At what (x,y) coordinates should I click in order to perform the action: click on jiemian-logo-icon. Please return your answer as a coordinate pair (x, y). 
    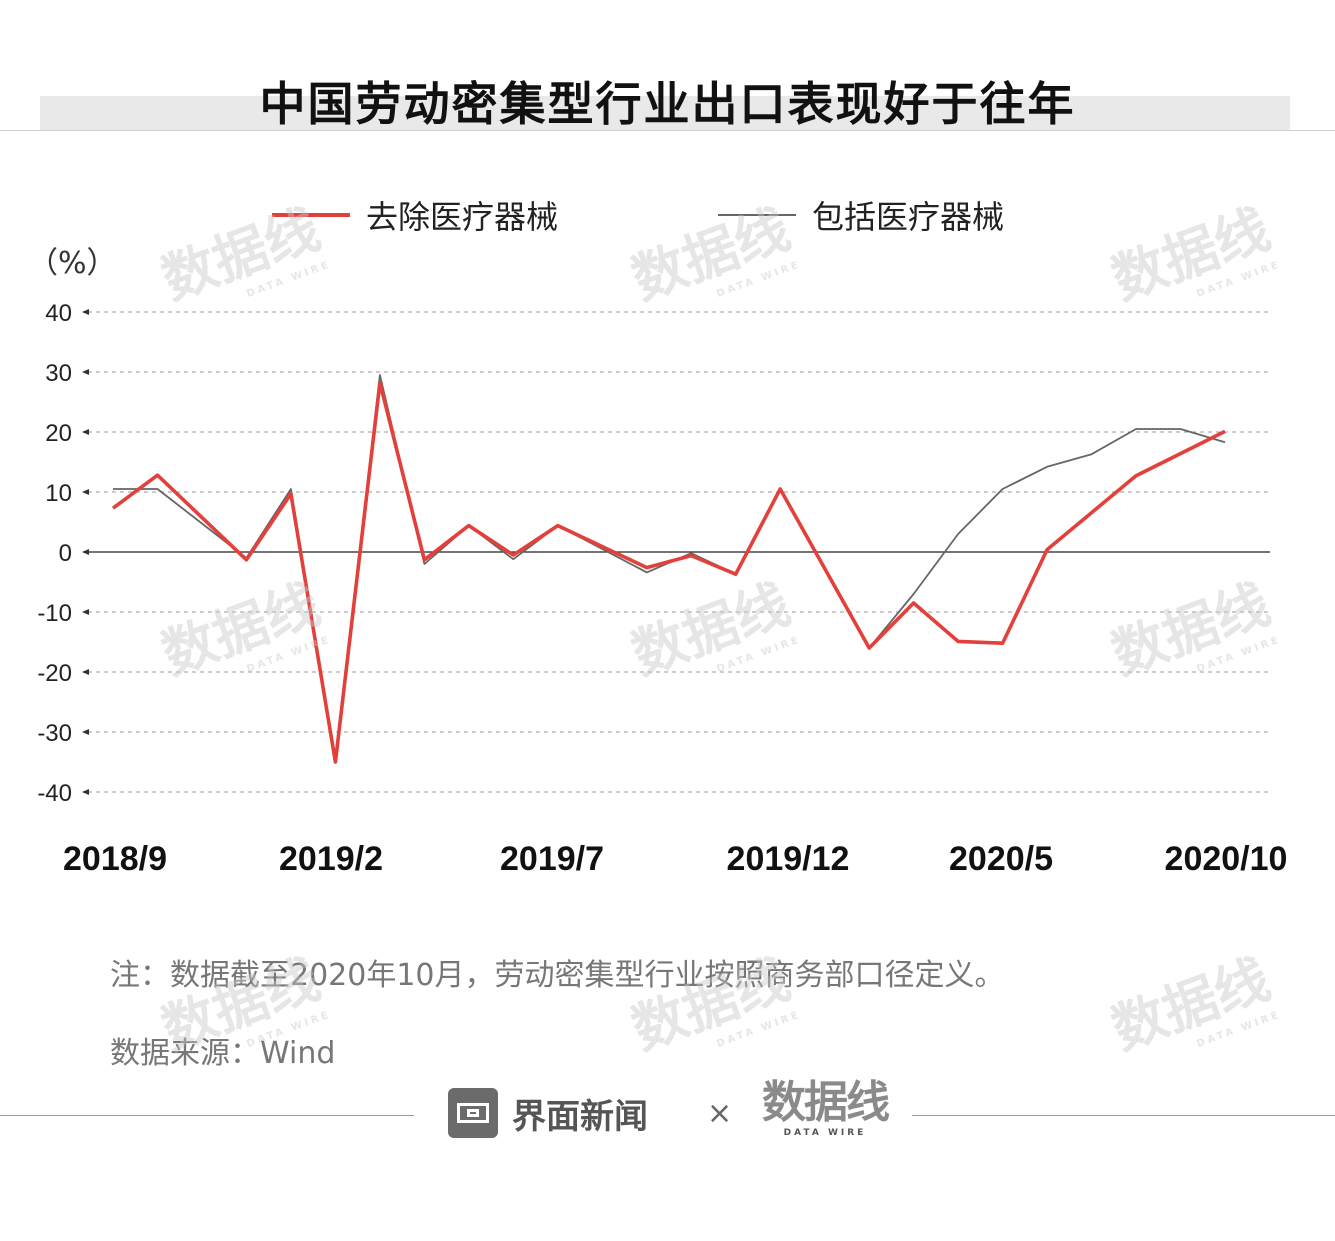
    Looking at the image, I should click on (473, 1113).